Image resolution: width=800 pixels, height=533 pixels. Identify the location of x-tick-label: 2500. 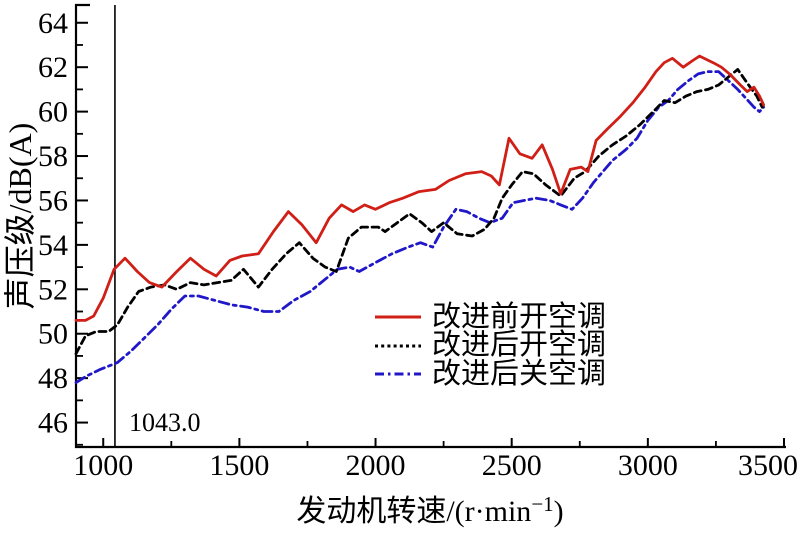
(512, 465).